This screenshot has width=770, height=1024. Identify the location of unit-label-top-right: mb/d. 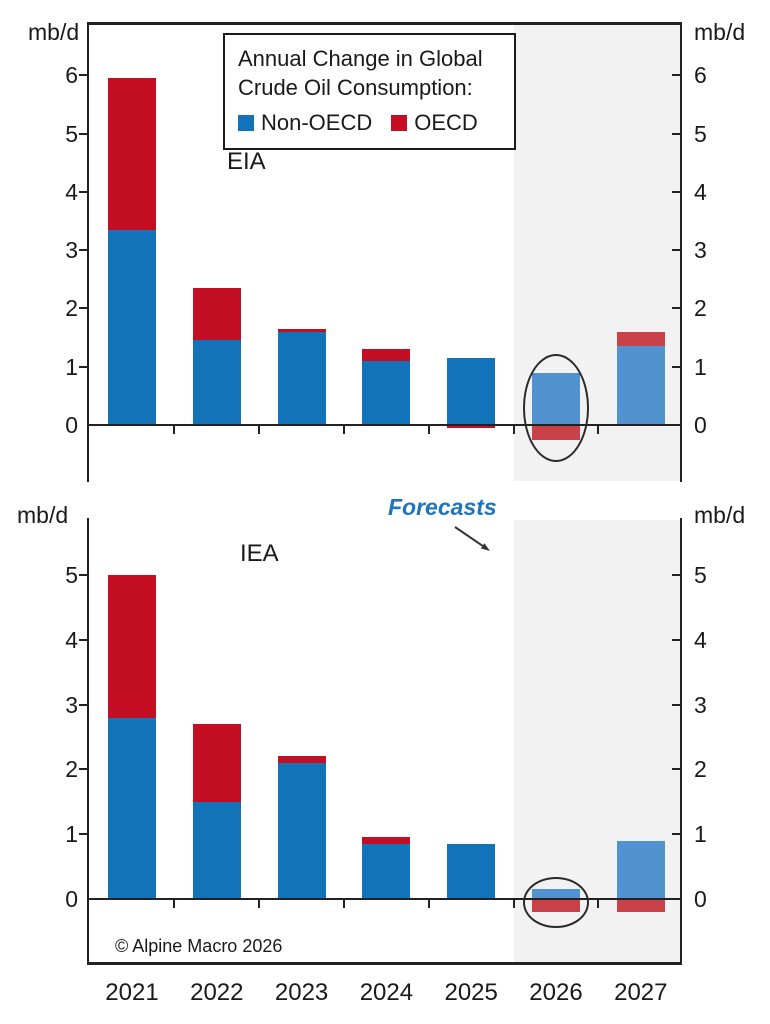
(720, 32).